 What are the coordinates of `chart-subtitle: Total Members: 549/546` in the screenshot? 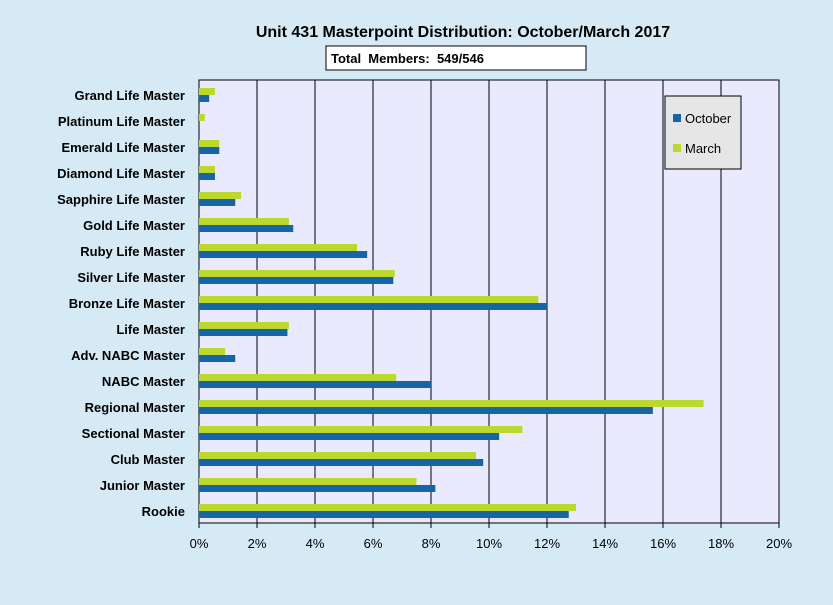 It's located at (407, 58).